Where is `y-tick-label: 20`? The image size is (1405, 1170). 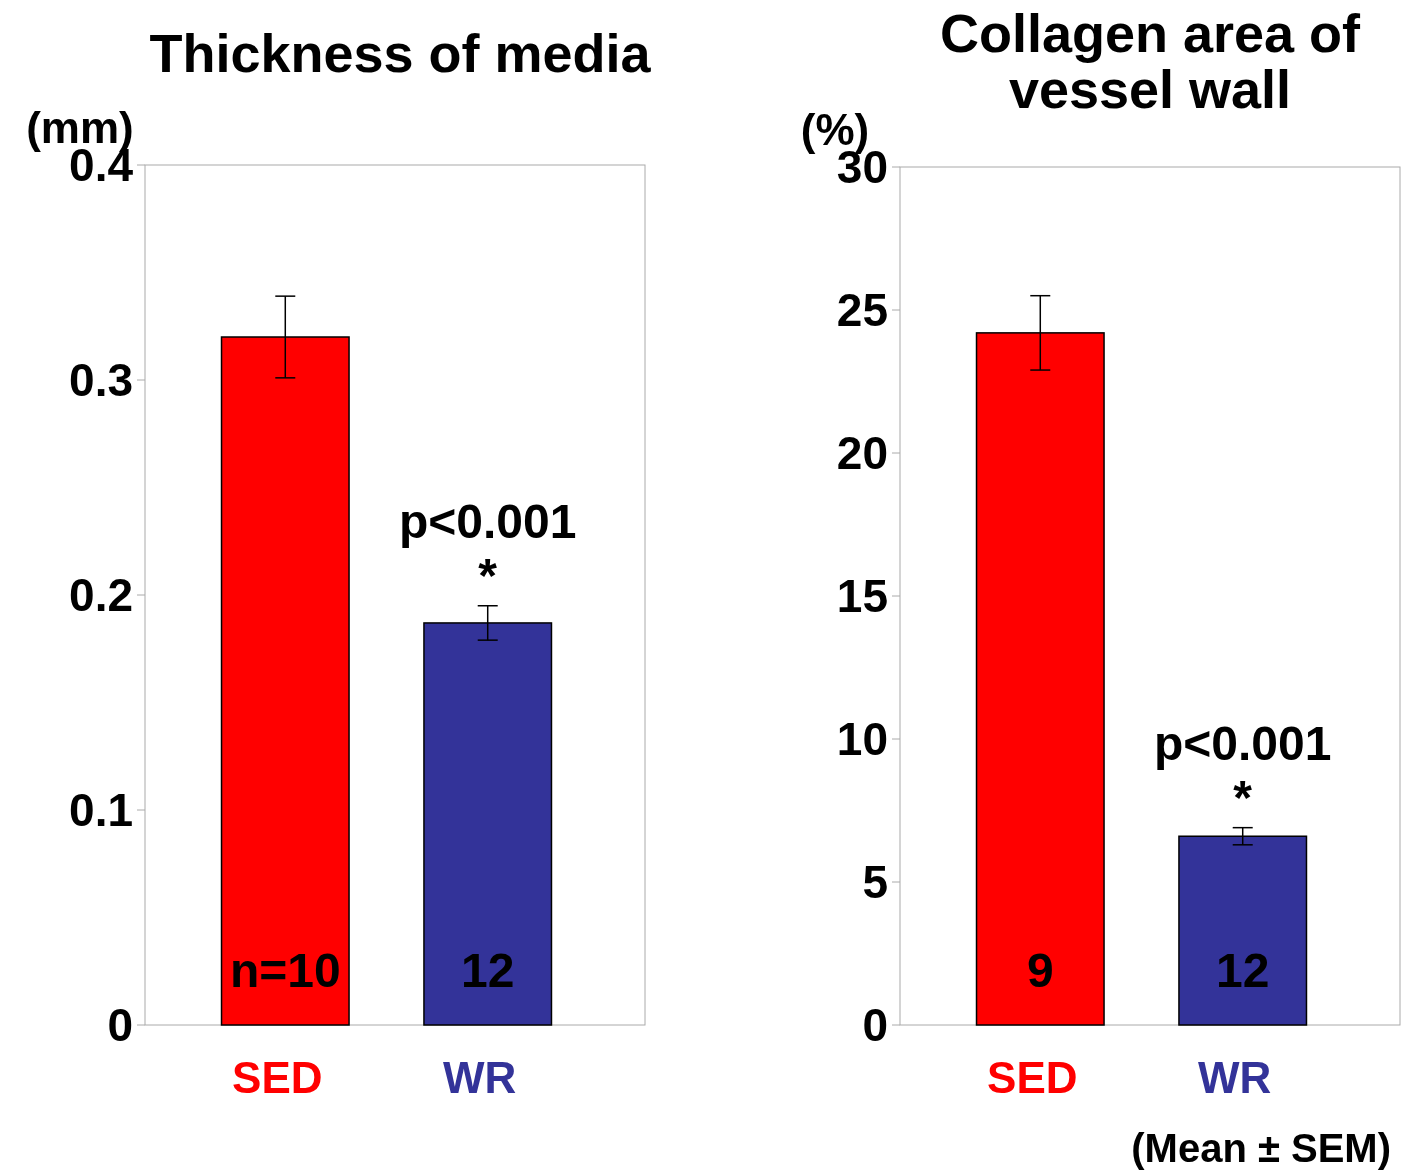 y-tick-label: 20 is located at coordinates (862, 453).